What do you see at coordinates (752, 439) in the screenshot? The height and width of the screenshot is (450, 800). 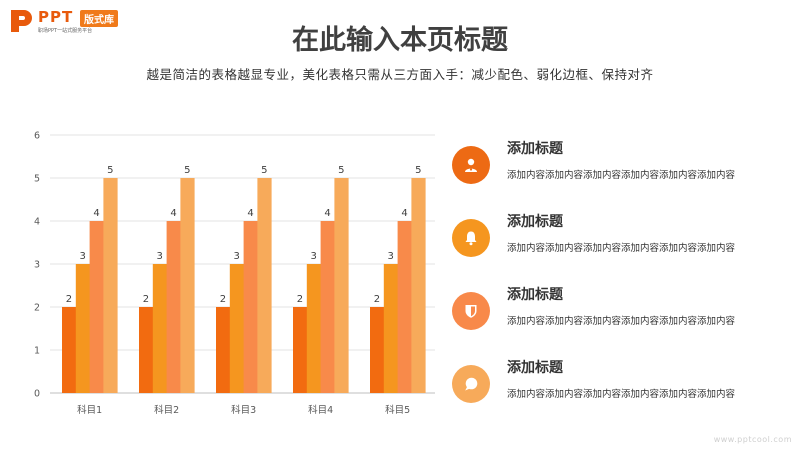 I see `watermark: www.pptcool.com` at bounding box center [752, 439].